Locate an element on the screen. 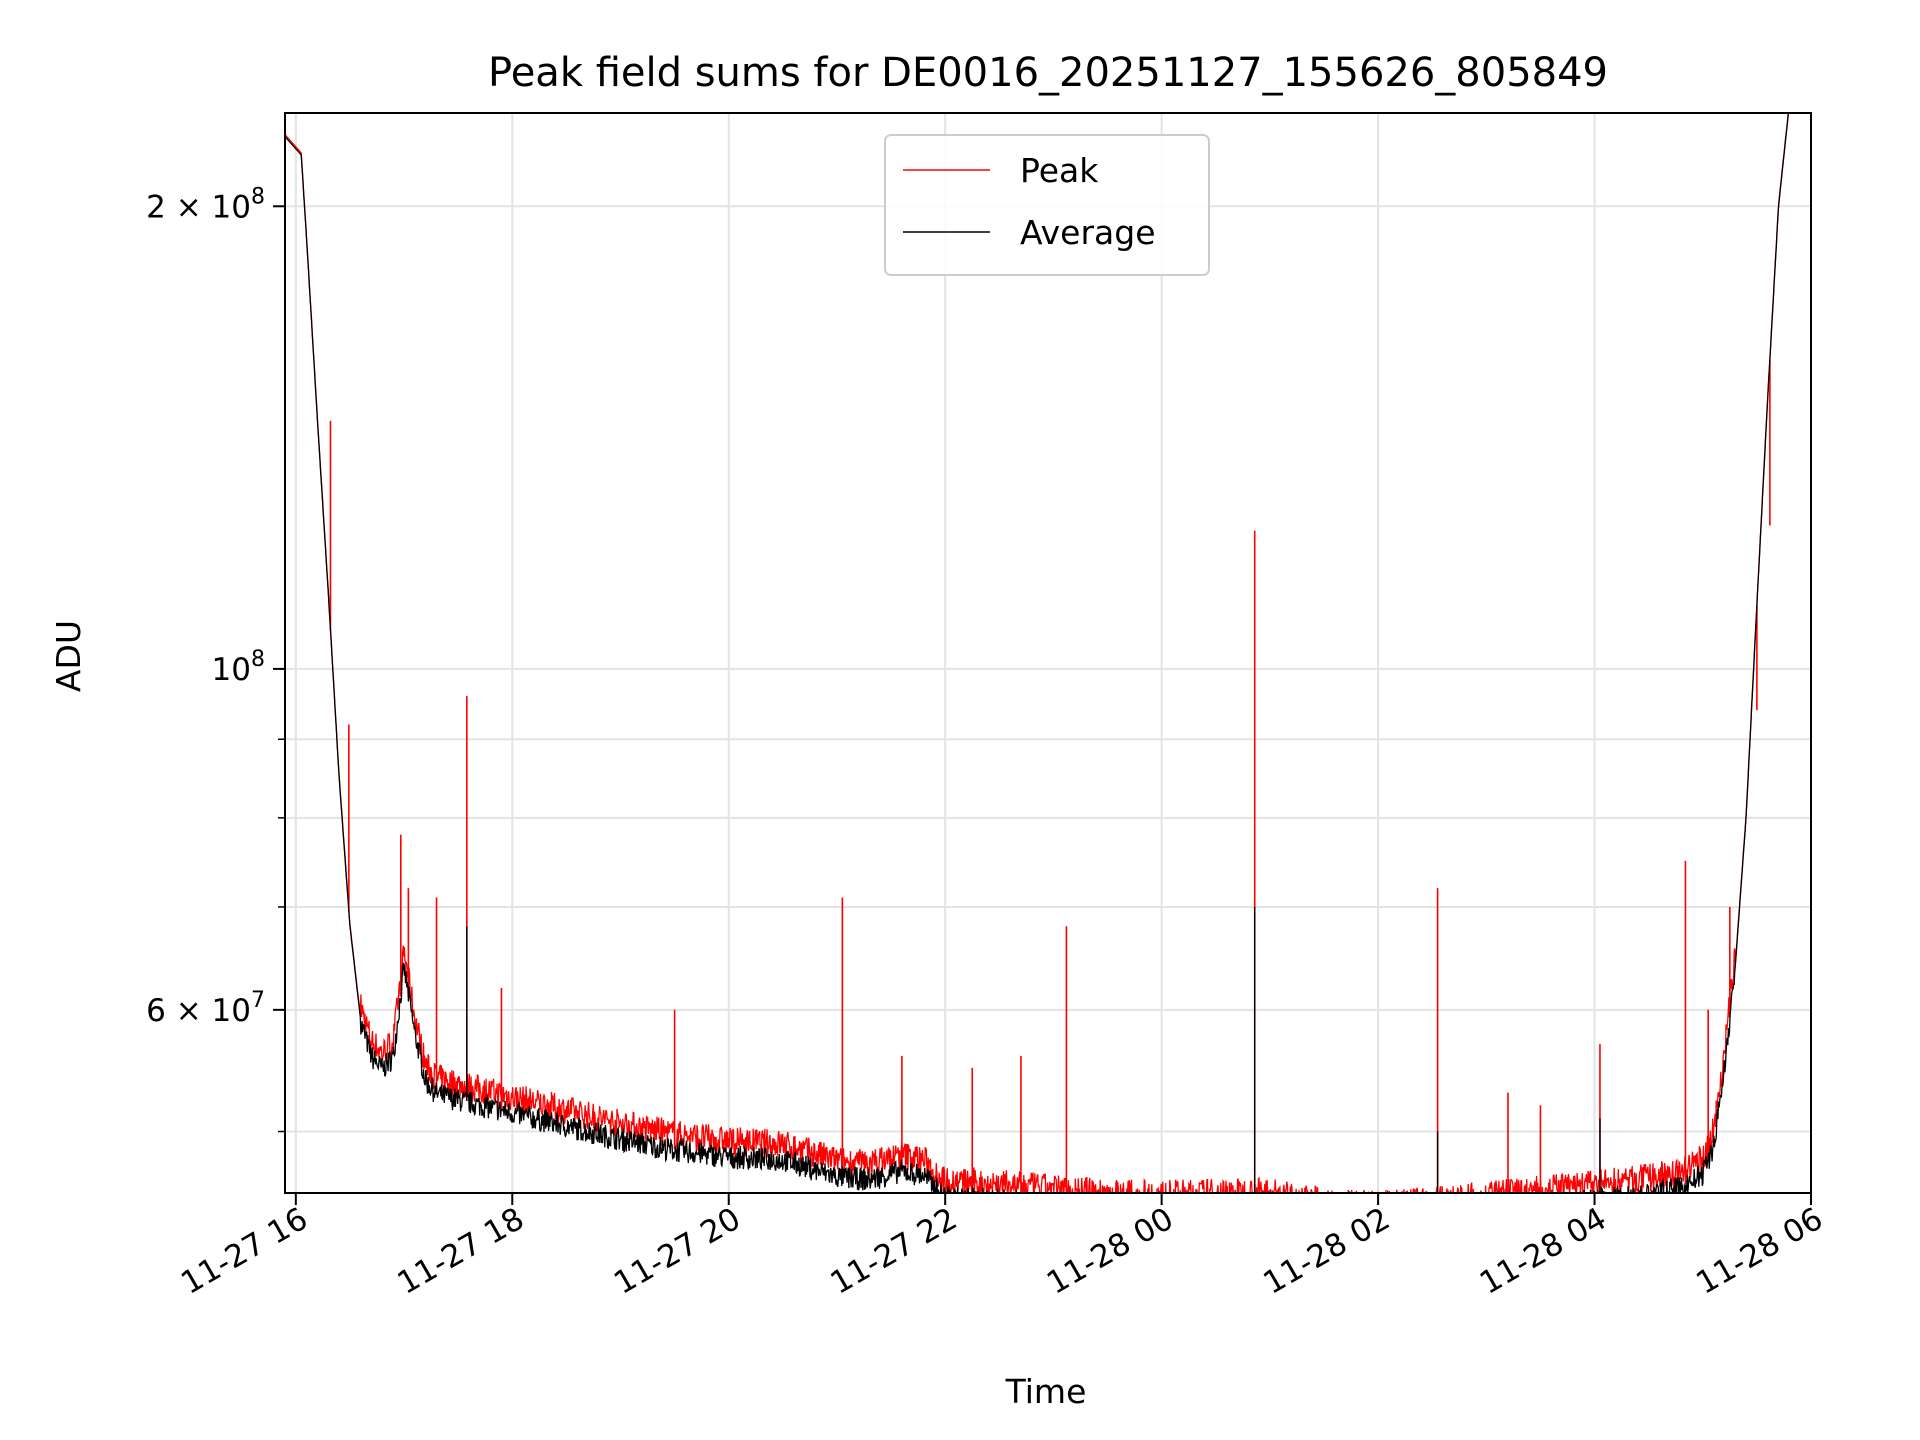 This screenshot has height=1440, width=1920. y-tick-label: 2 × 108 is located at coordinates (205, 204).